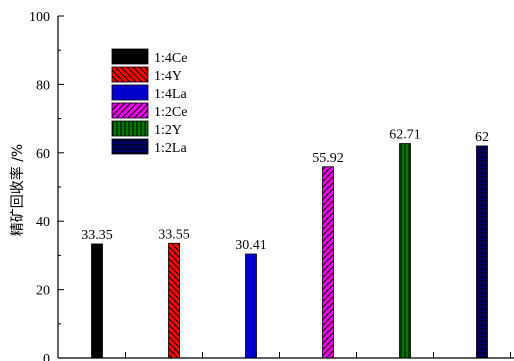 This screenshot has width=514, height=361. What do you see at coordinates (43, 222) in the screenshot?
I see `y-tick-label: 40` at bounding box center [43, 222].